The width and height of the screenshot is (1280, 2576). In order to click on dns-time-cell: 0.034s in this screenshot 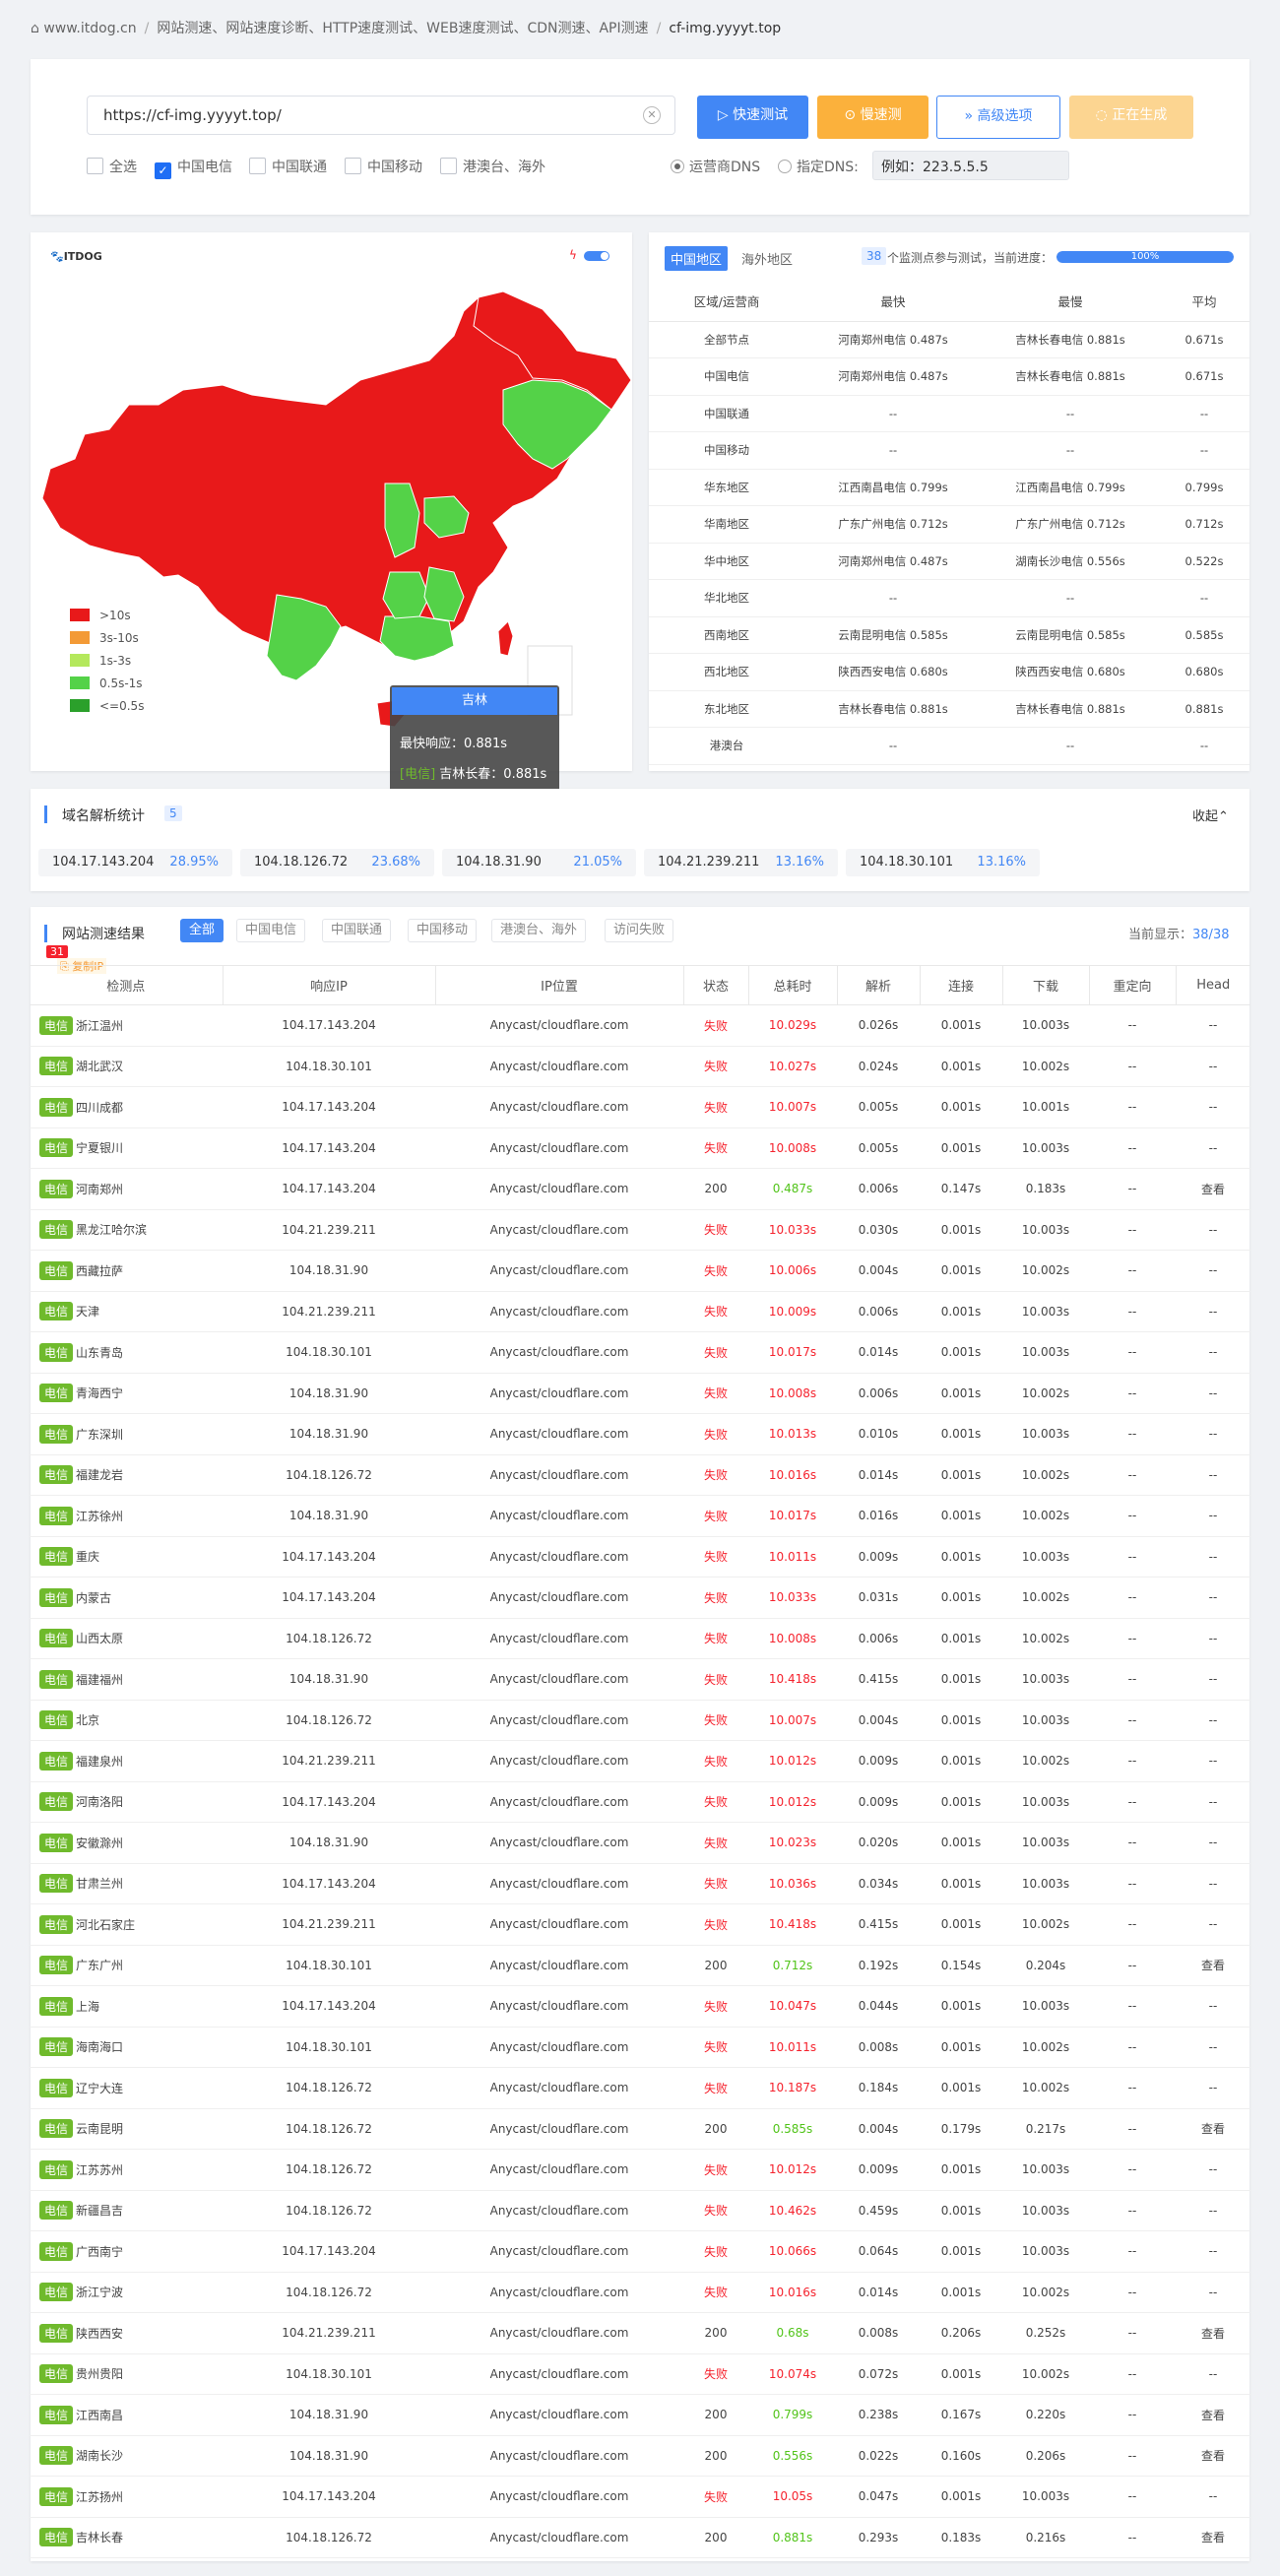, I will do `click(878, 1883)`.